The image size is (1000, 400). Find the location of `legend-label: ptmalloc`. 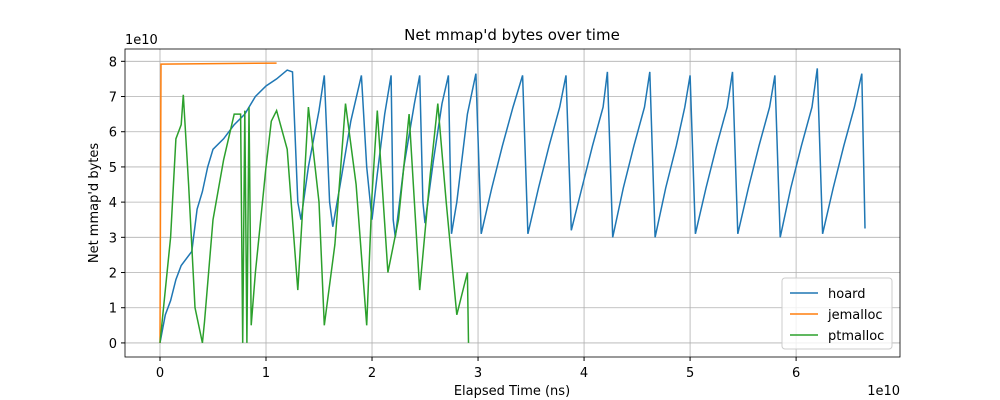

legend-label: ptmalloc is located at coordinates (856, 336).